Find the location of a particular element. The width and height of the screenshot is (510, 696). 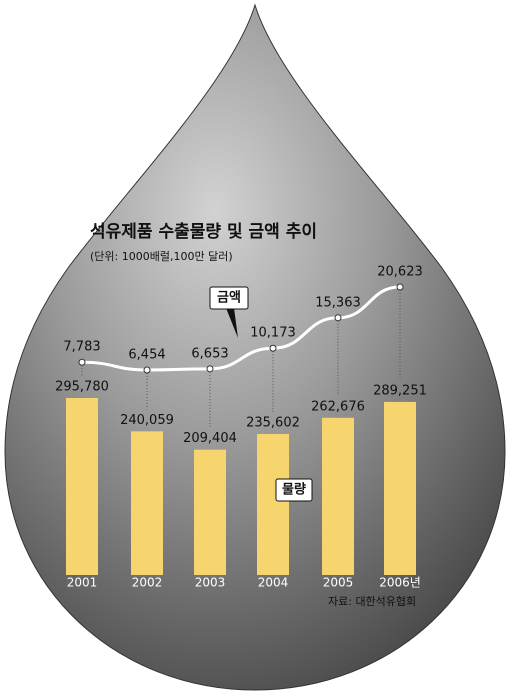

line-value-label: 15,363 is located at coordinates (338, 302).